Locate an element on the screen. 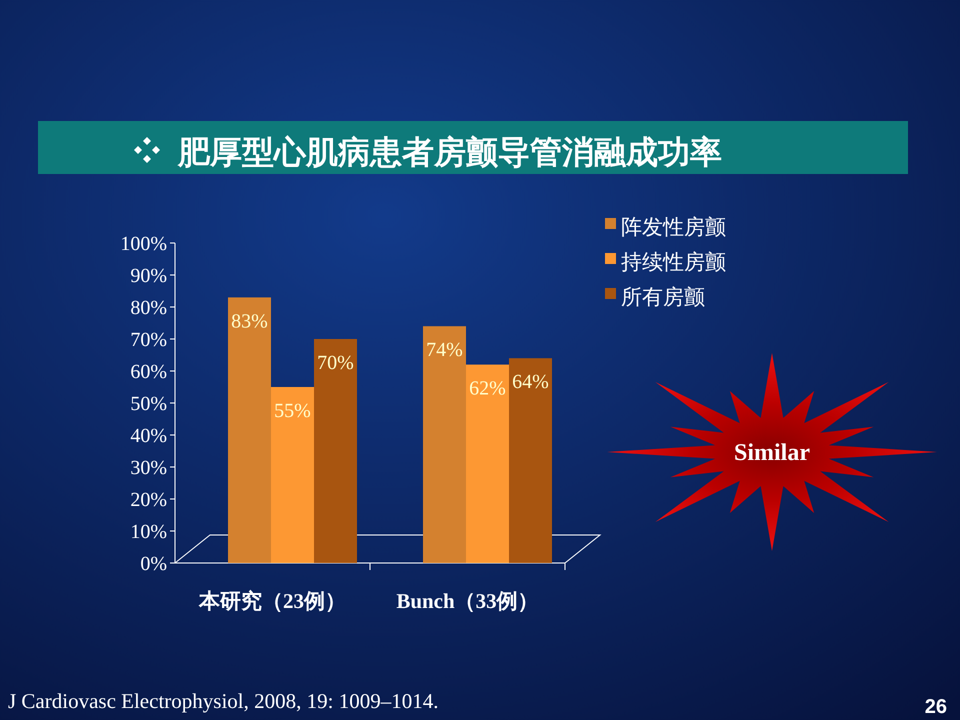  data-label: 62% is located at coordinates (487, 389).